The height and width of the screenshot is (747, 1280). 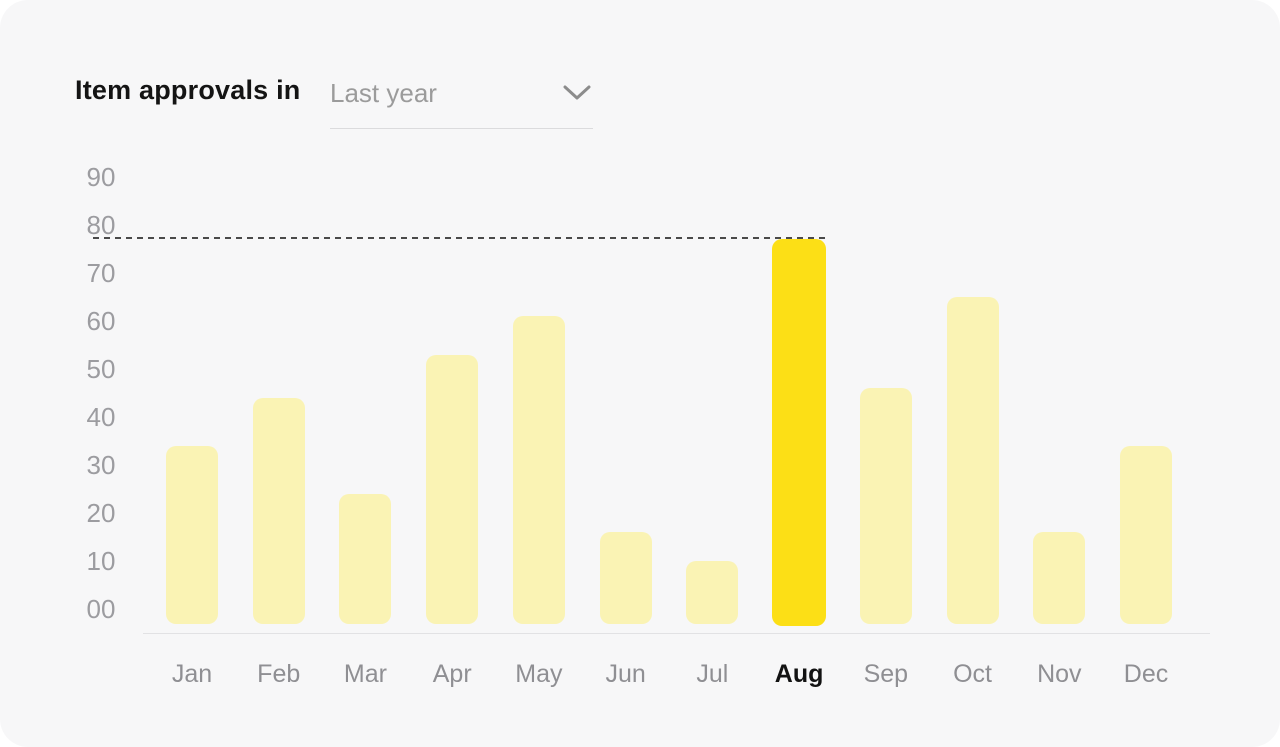 I want to click on x-tick-label-feb: Feb, so click(x=279, y=674).